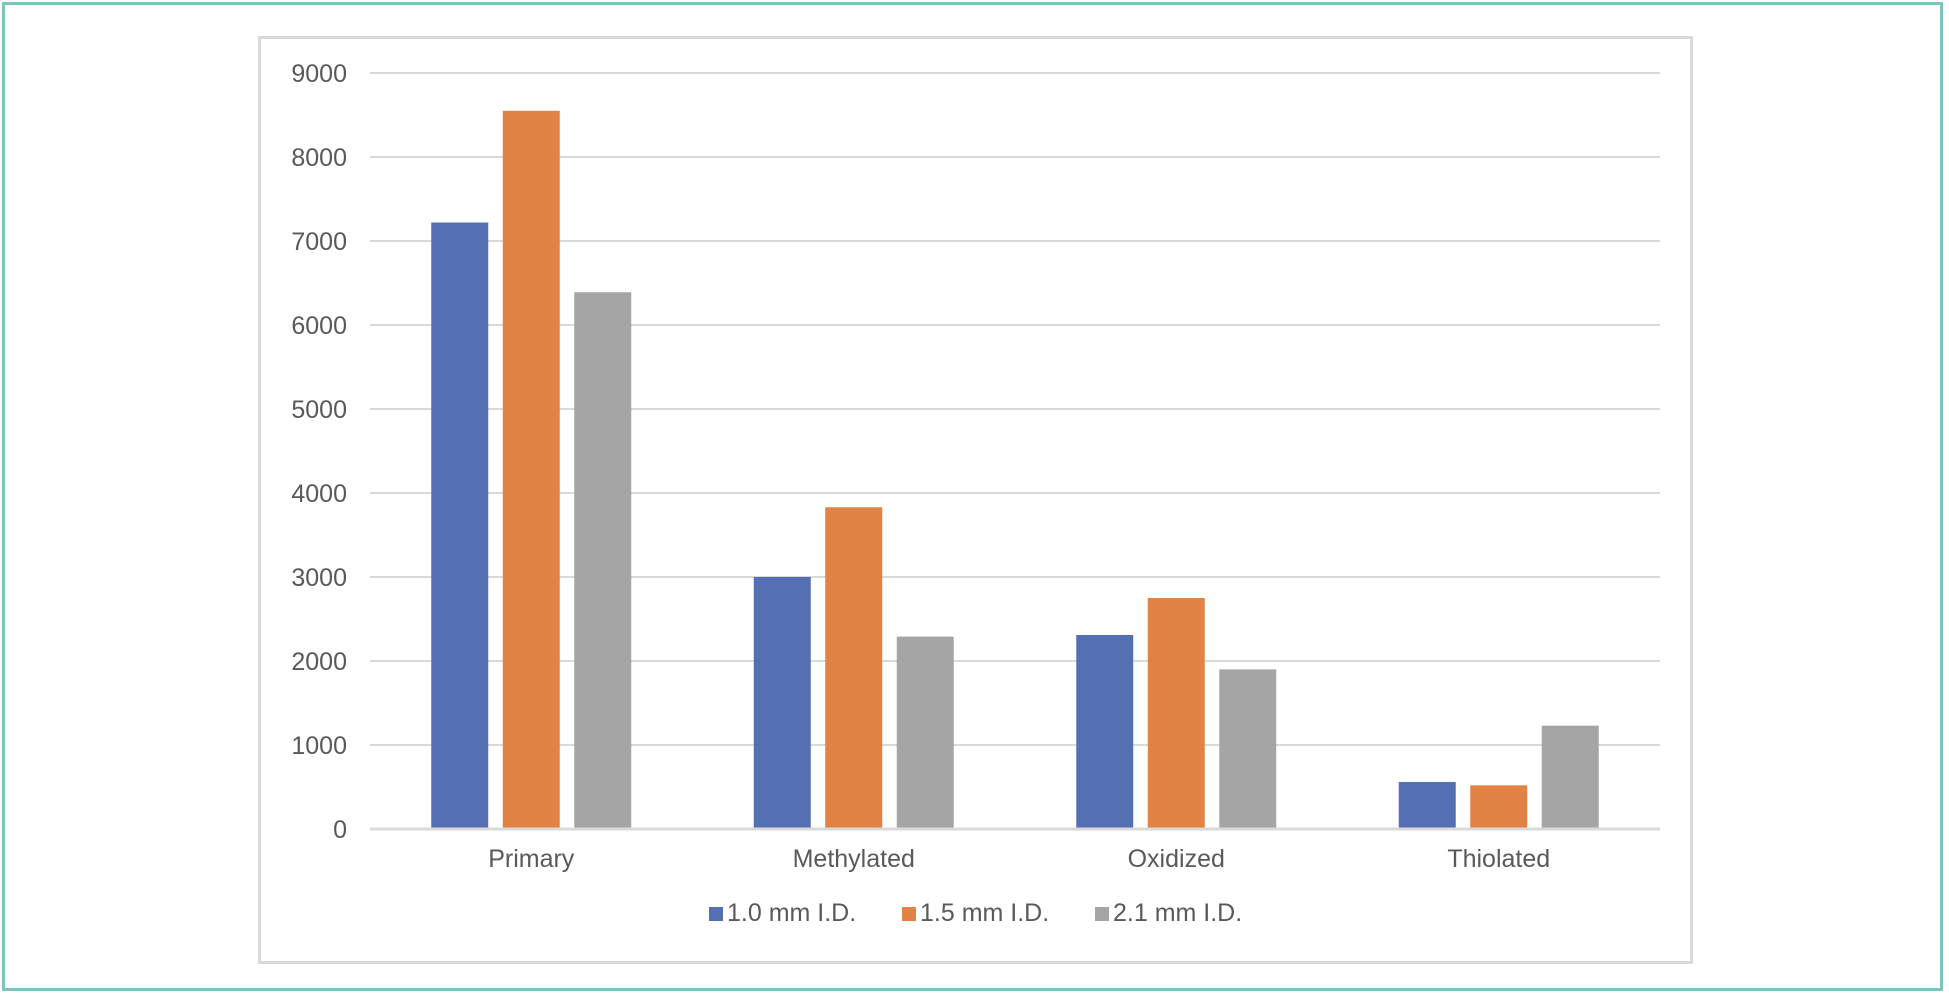 The width and height of the screenshot is (1949, 997). Describe the element at coordinates (319, 74) in the screenshot. I see `y-tick-label: 9000` at that location.